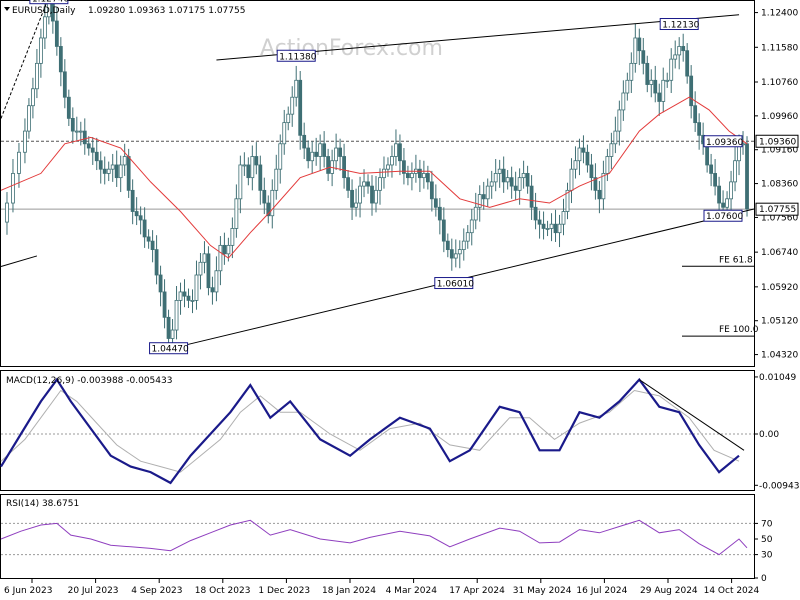 The height and width of the screenshot is (600, 800). Describe the element at coordinates (477, 591) in the screenshot. I see `x-tick-label: 17 Apr 2024` at that location.